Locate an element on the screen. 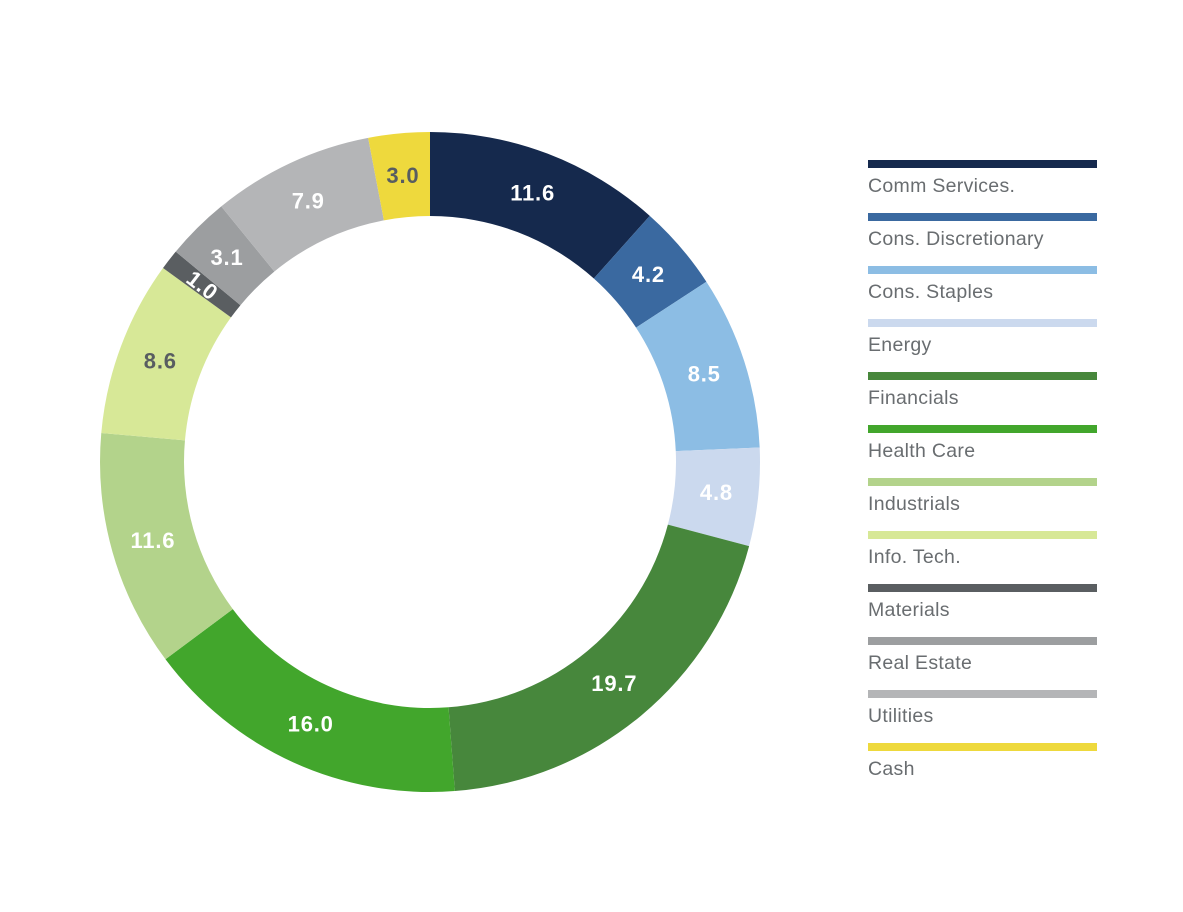  legend-item-info-tech: Info. Tech. is located at coordinates (982, 557).